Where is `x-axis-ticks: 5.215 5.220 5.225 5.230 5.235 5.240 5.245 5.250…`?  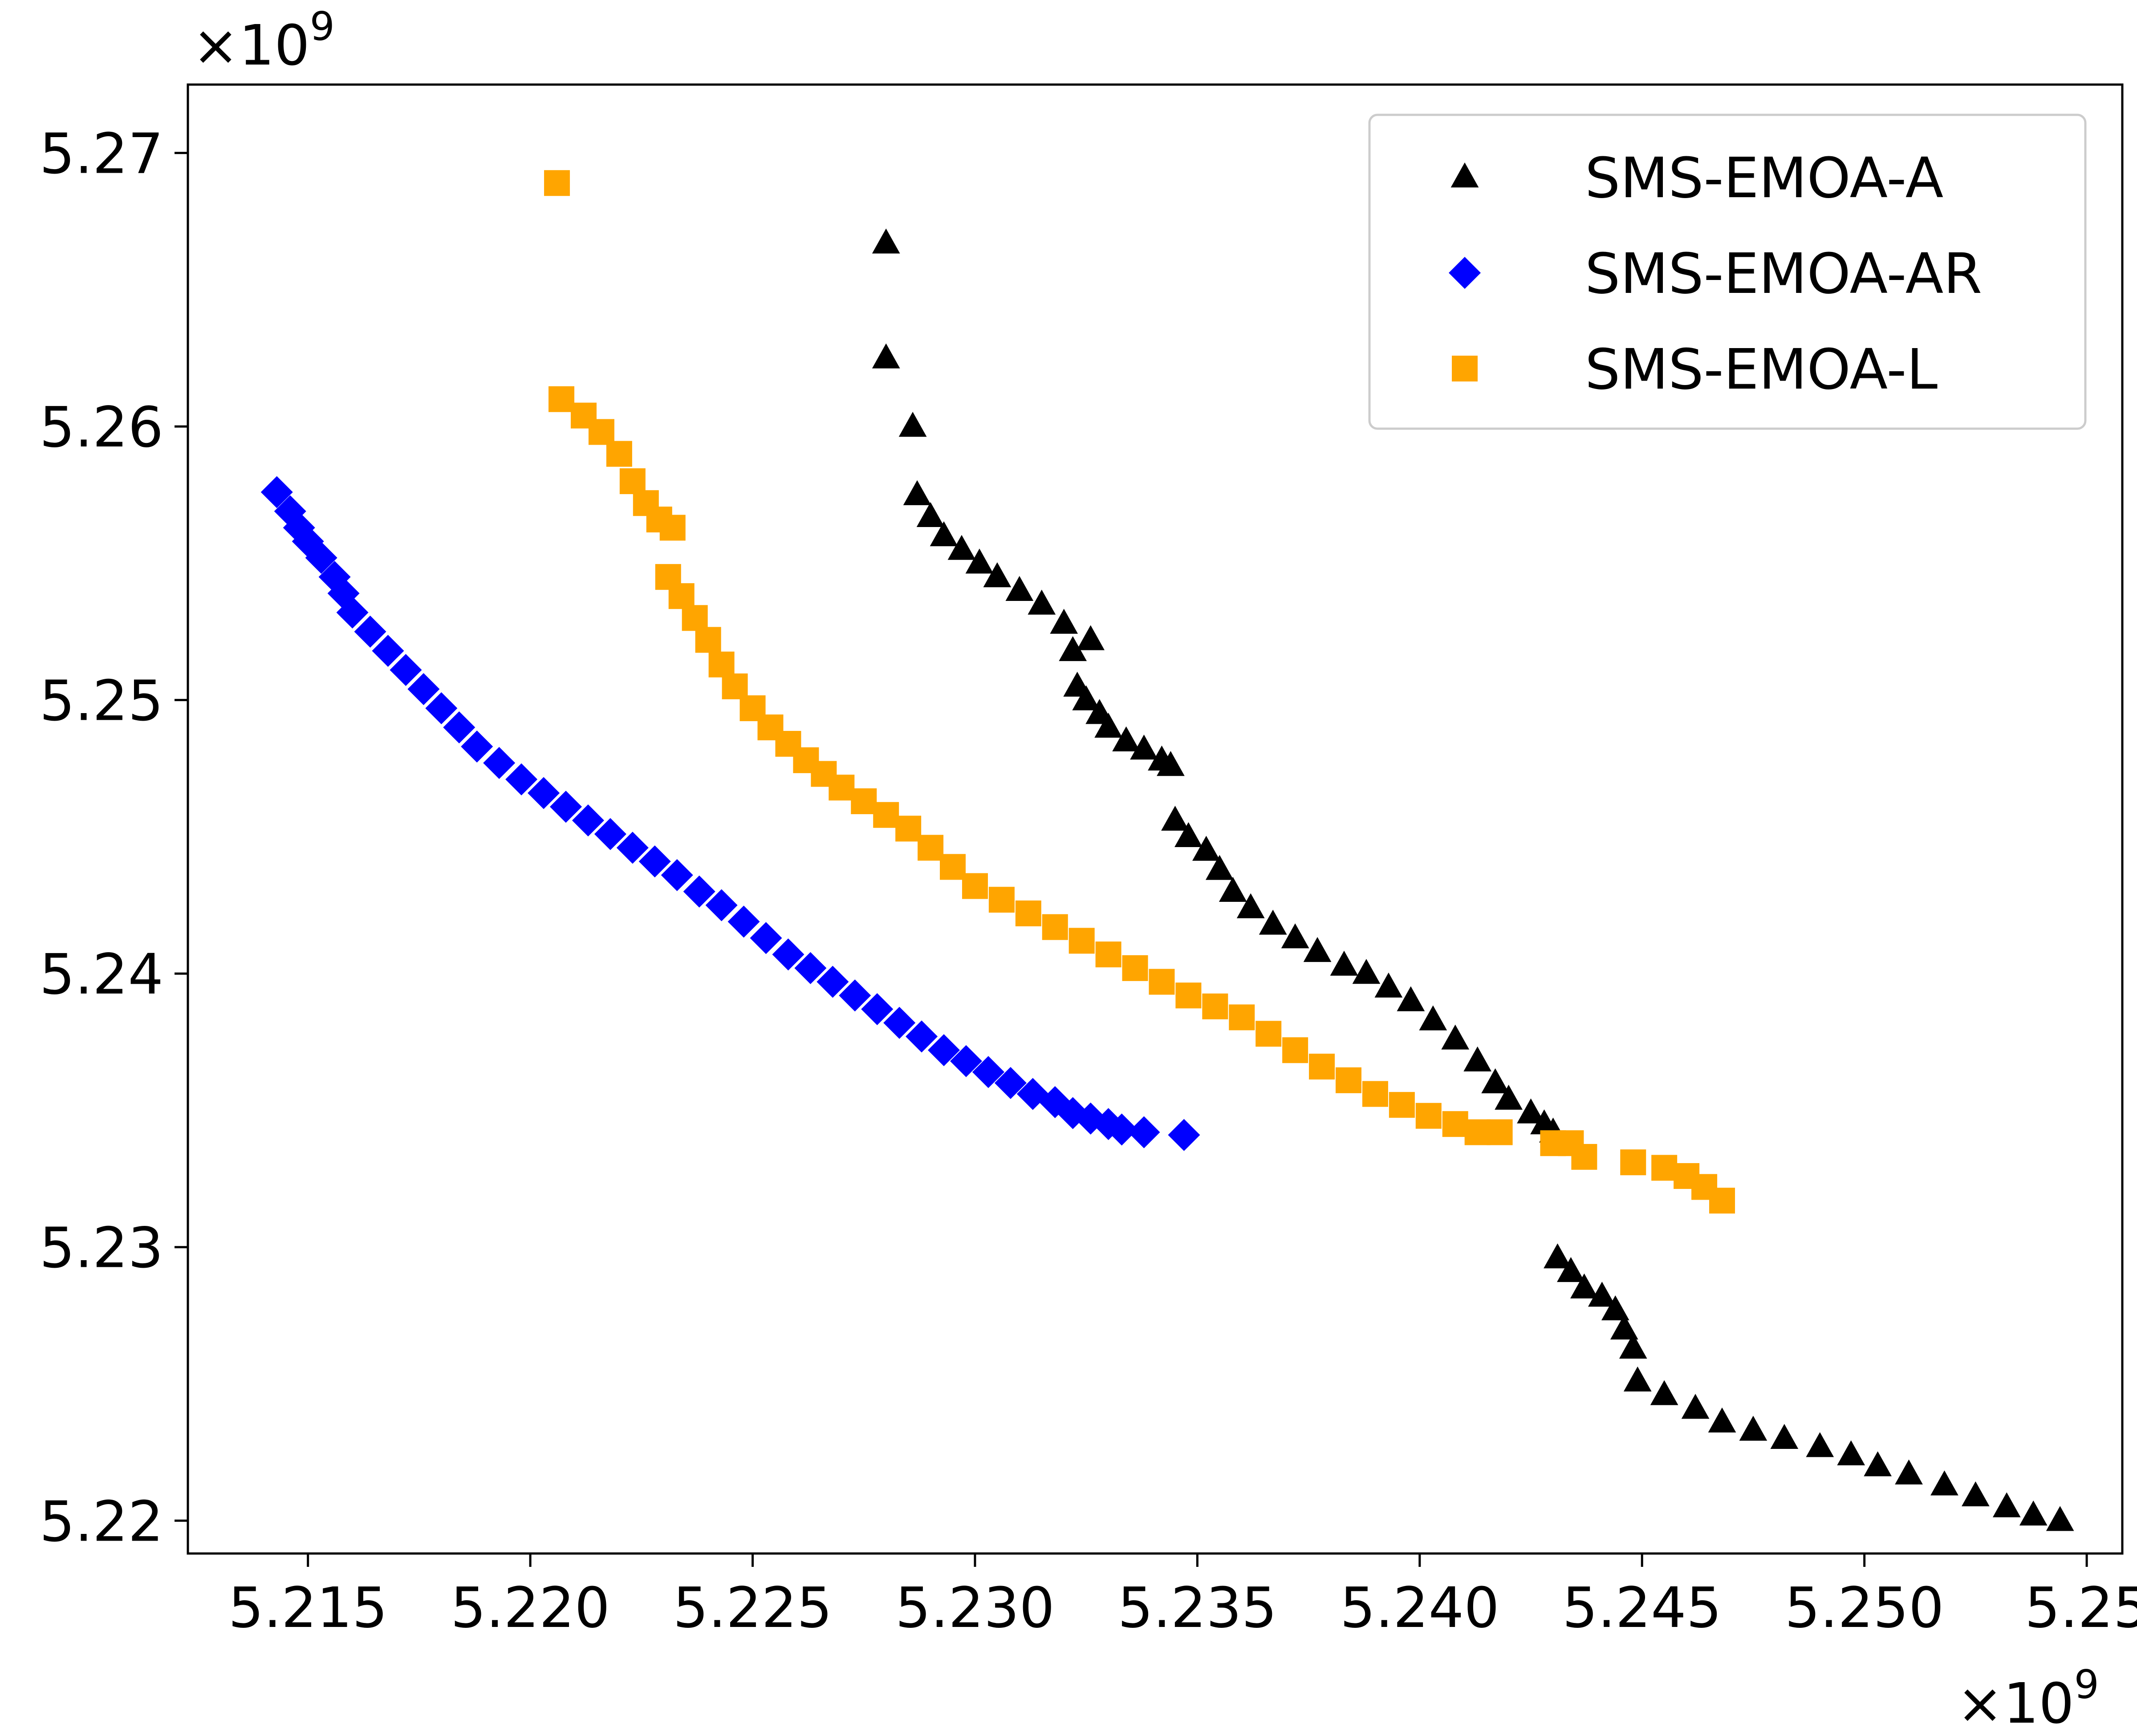 x-axis-ticks: 5.215 5.220 5.225 5.230 5.235 5.240 5.245 5.250… is located at coordinates (1182, 1596).